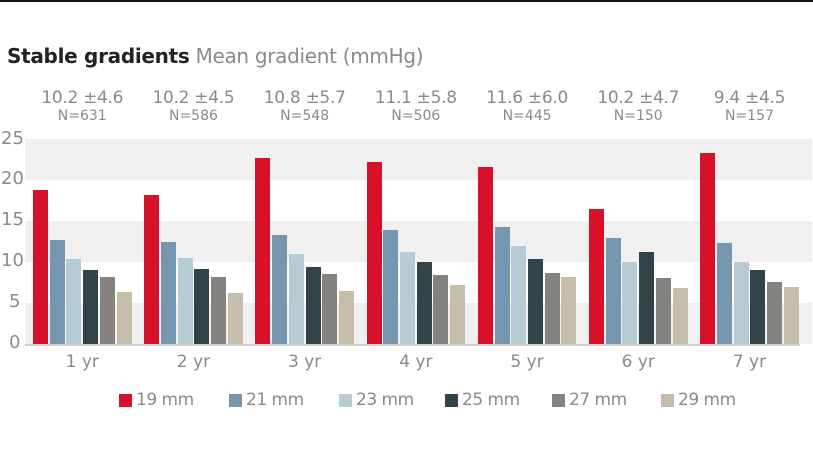 The image size is (813, 454). What do you see at coordinates (57, 292) in the screenshot?
I see `bar-21mm-1yr` at bounding box center [57, 292].